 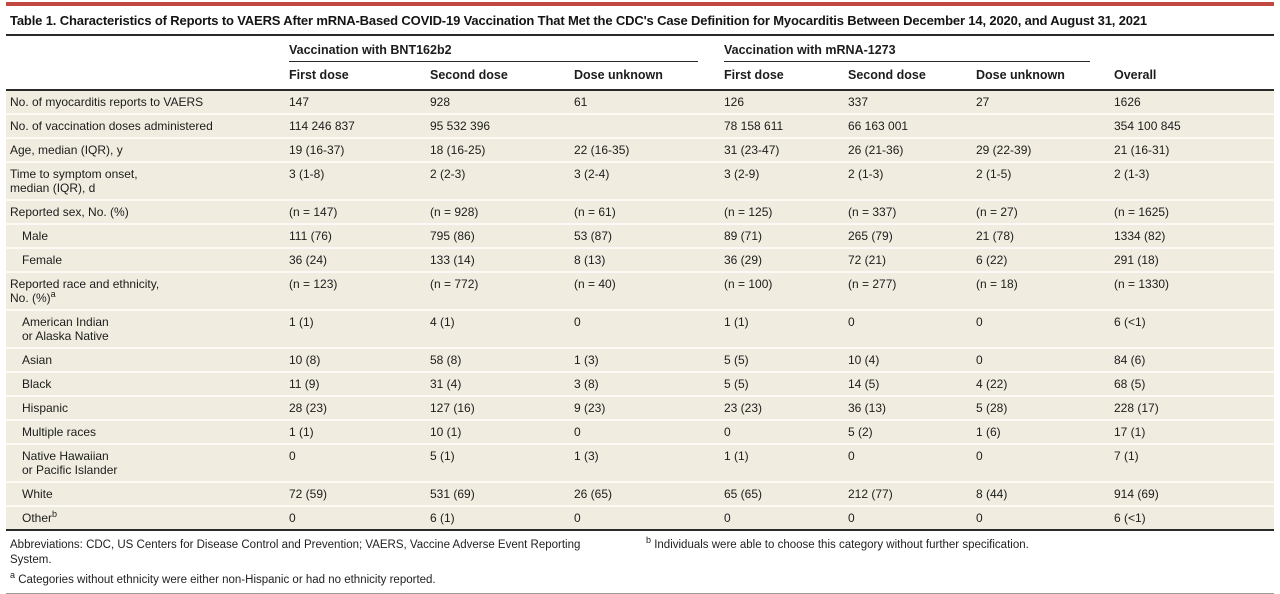 I want to click on table-cell: 265 (79), so click(x=870, y=236).